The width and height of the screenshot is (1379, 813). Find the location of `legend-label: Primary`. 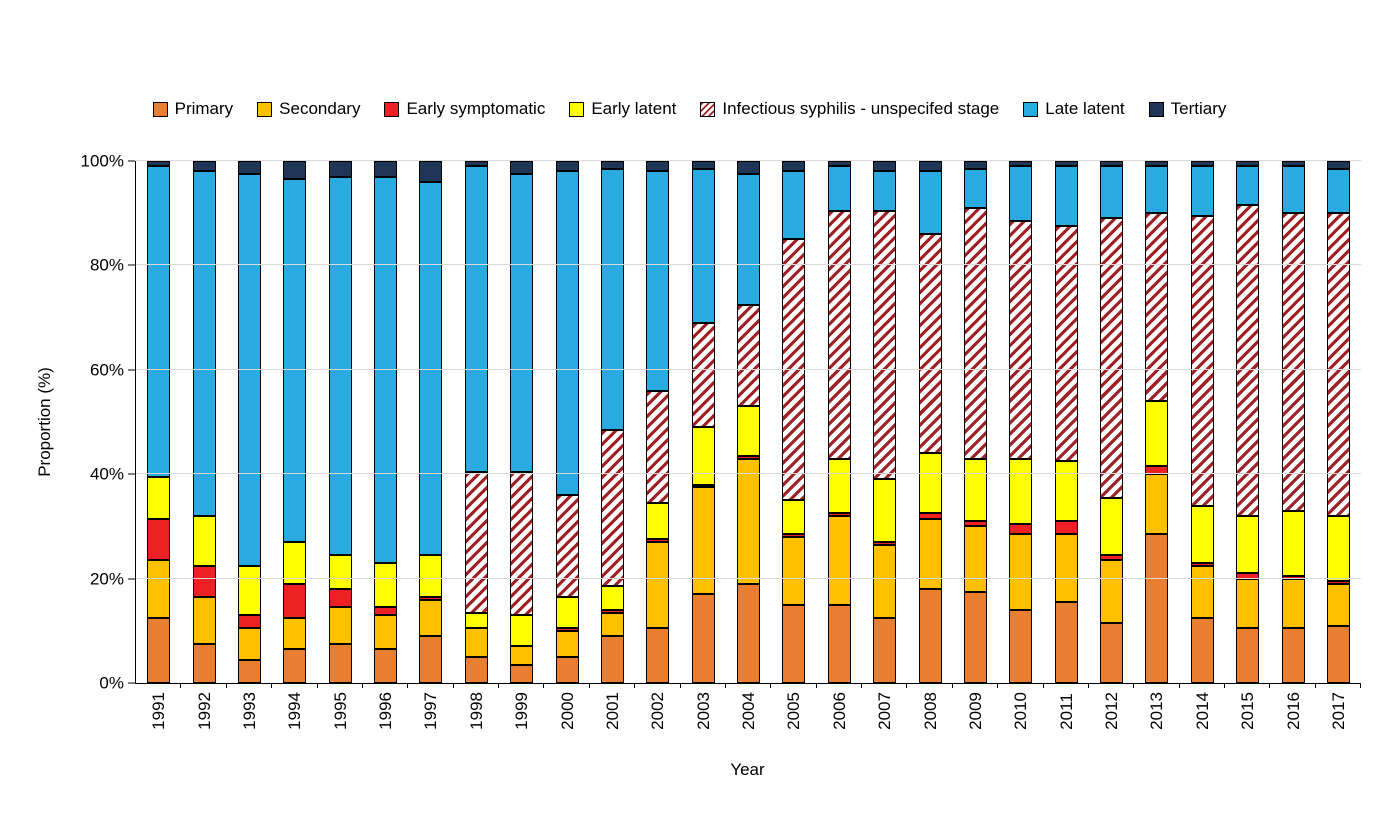

legend-label: Primary is located at coordinates (204, 108).